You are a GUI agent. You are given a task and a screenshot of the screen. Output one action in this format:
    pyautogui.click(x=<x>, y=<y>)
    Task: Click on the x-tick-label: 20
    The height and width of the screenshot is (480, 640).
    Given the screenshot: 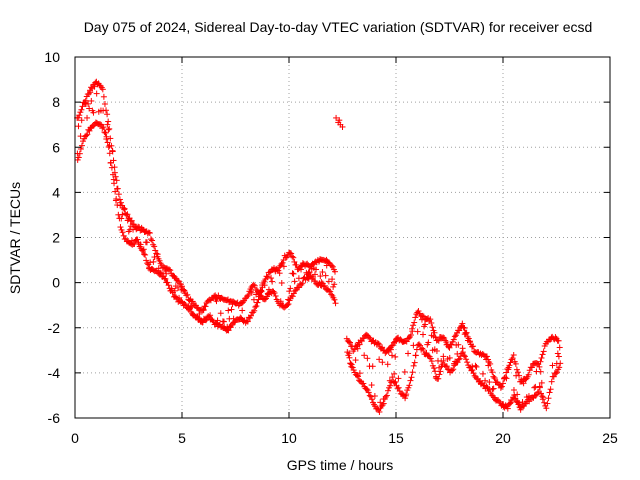 What is the action you would take?
    pyautogui.click(x=503, y=438)
    